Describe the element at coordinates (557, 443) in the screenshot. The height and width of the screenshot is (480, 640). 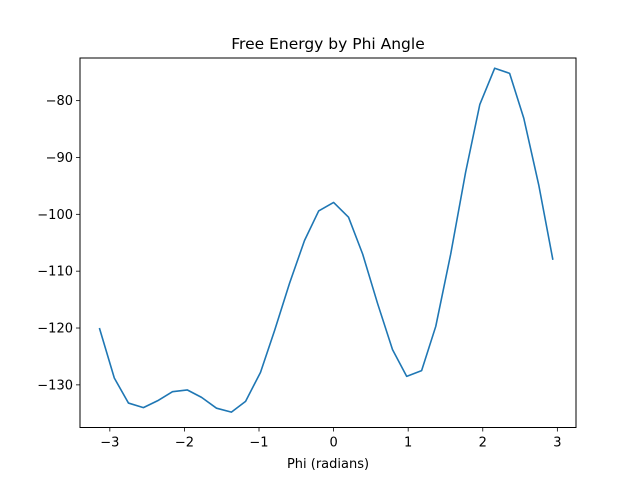
I see `x-tick-label: 3` at that location.